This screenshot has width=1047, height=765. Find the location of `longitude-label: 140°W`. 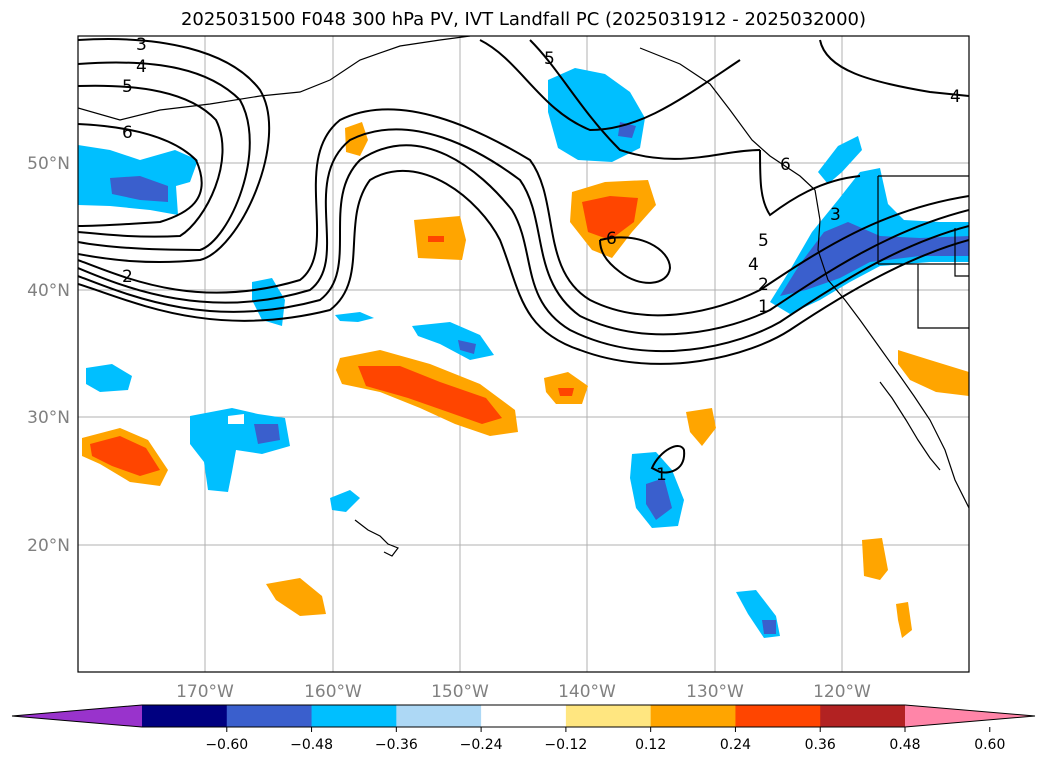

longitude-label: 140°W is located at coordinates (587, 692).